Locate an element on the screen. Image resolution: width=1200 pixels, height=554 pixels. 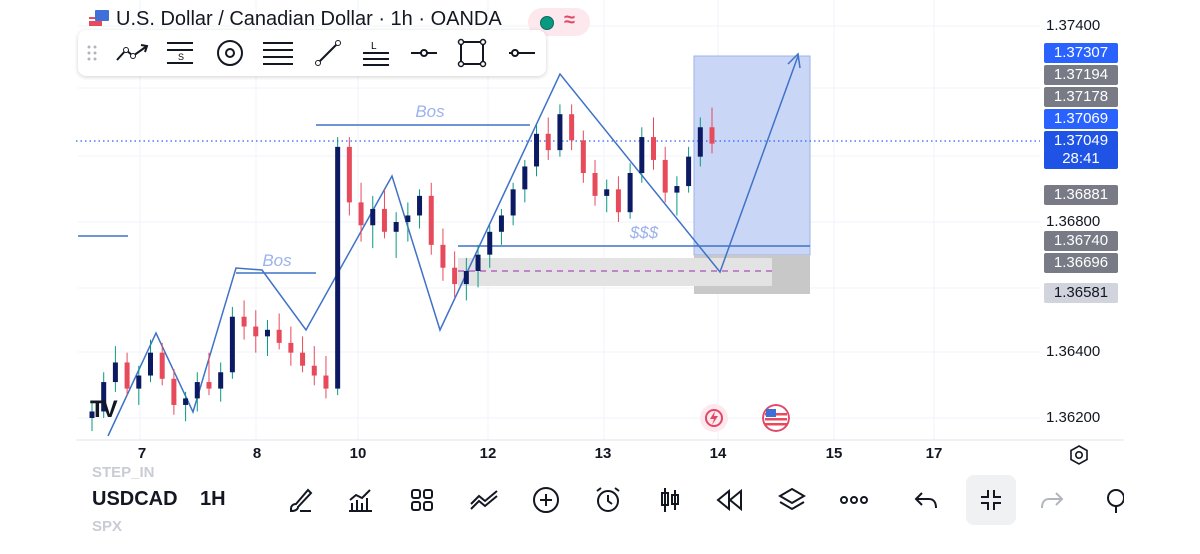
flag-icon is located at coordinates (99, 18).